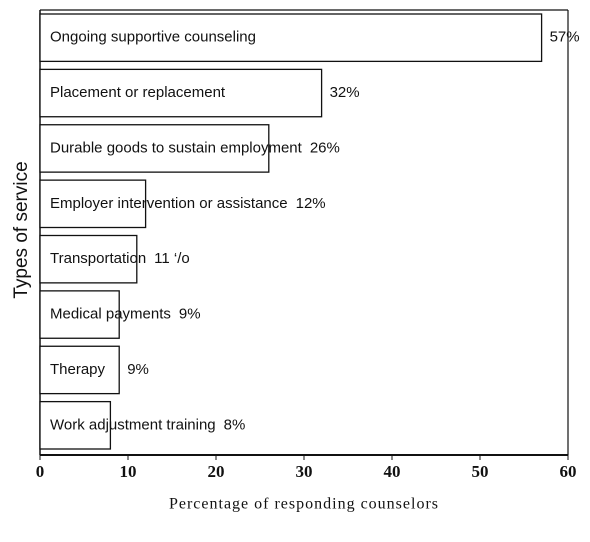  Describe the element at coordinates (172, 258) in the screenshot. I see `value-label: 11 ‘/o` at that location.